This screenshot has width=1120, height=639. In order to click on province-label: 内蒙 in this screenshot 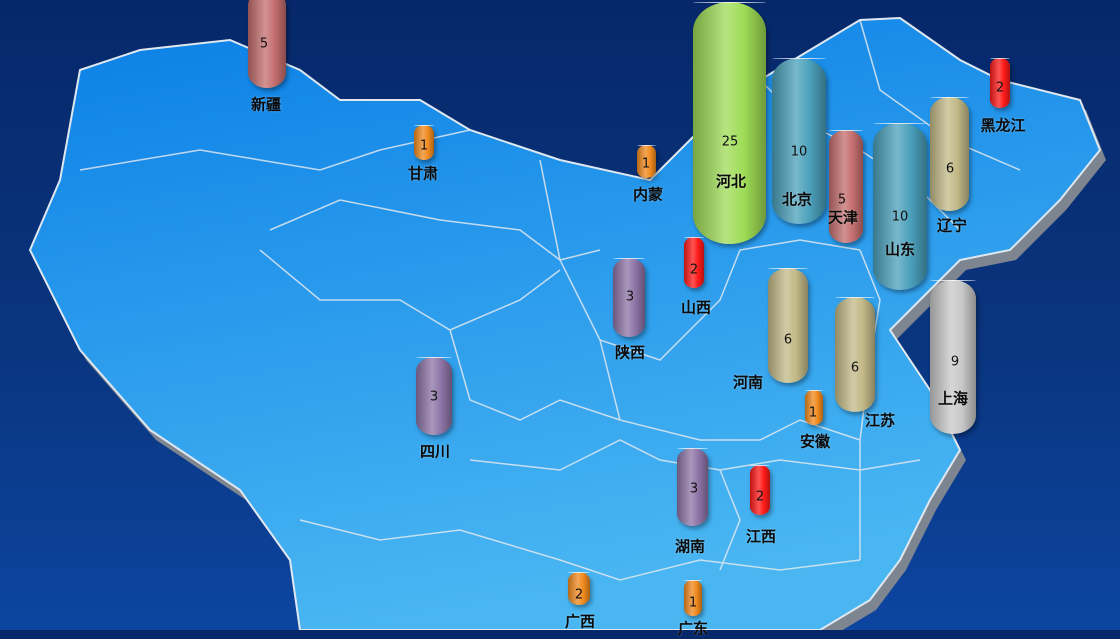, I will do `click(648, 194)`.